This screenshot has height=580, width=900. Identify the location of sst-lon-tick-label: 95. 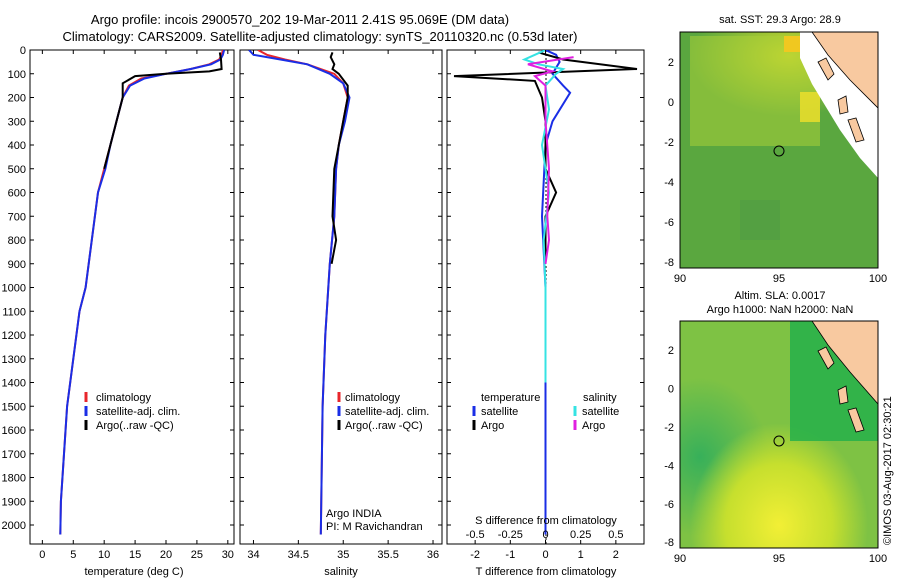
(779, 279).